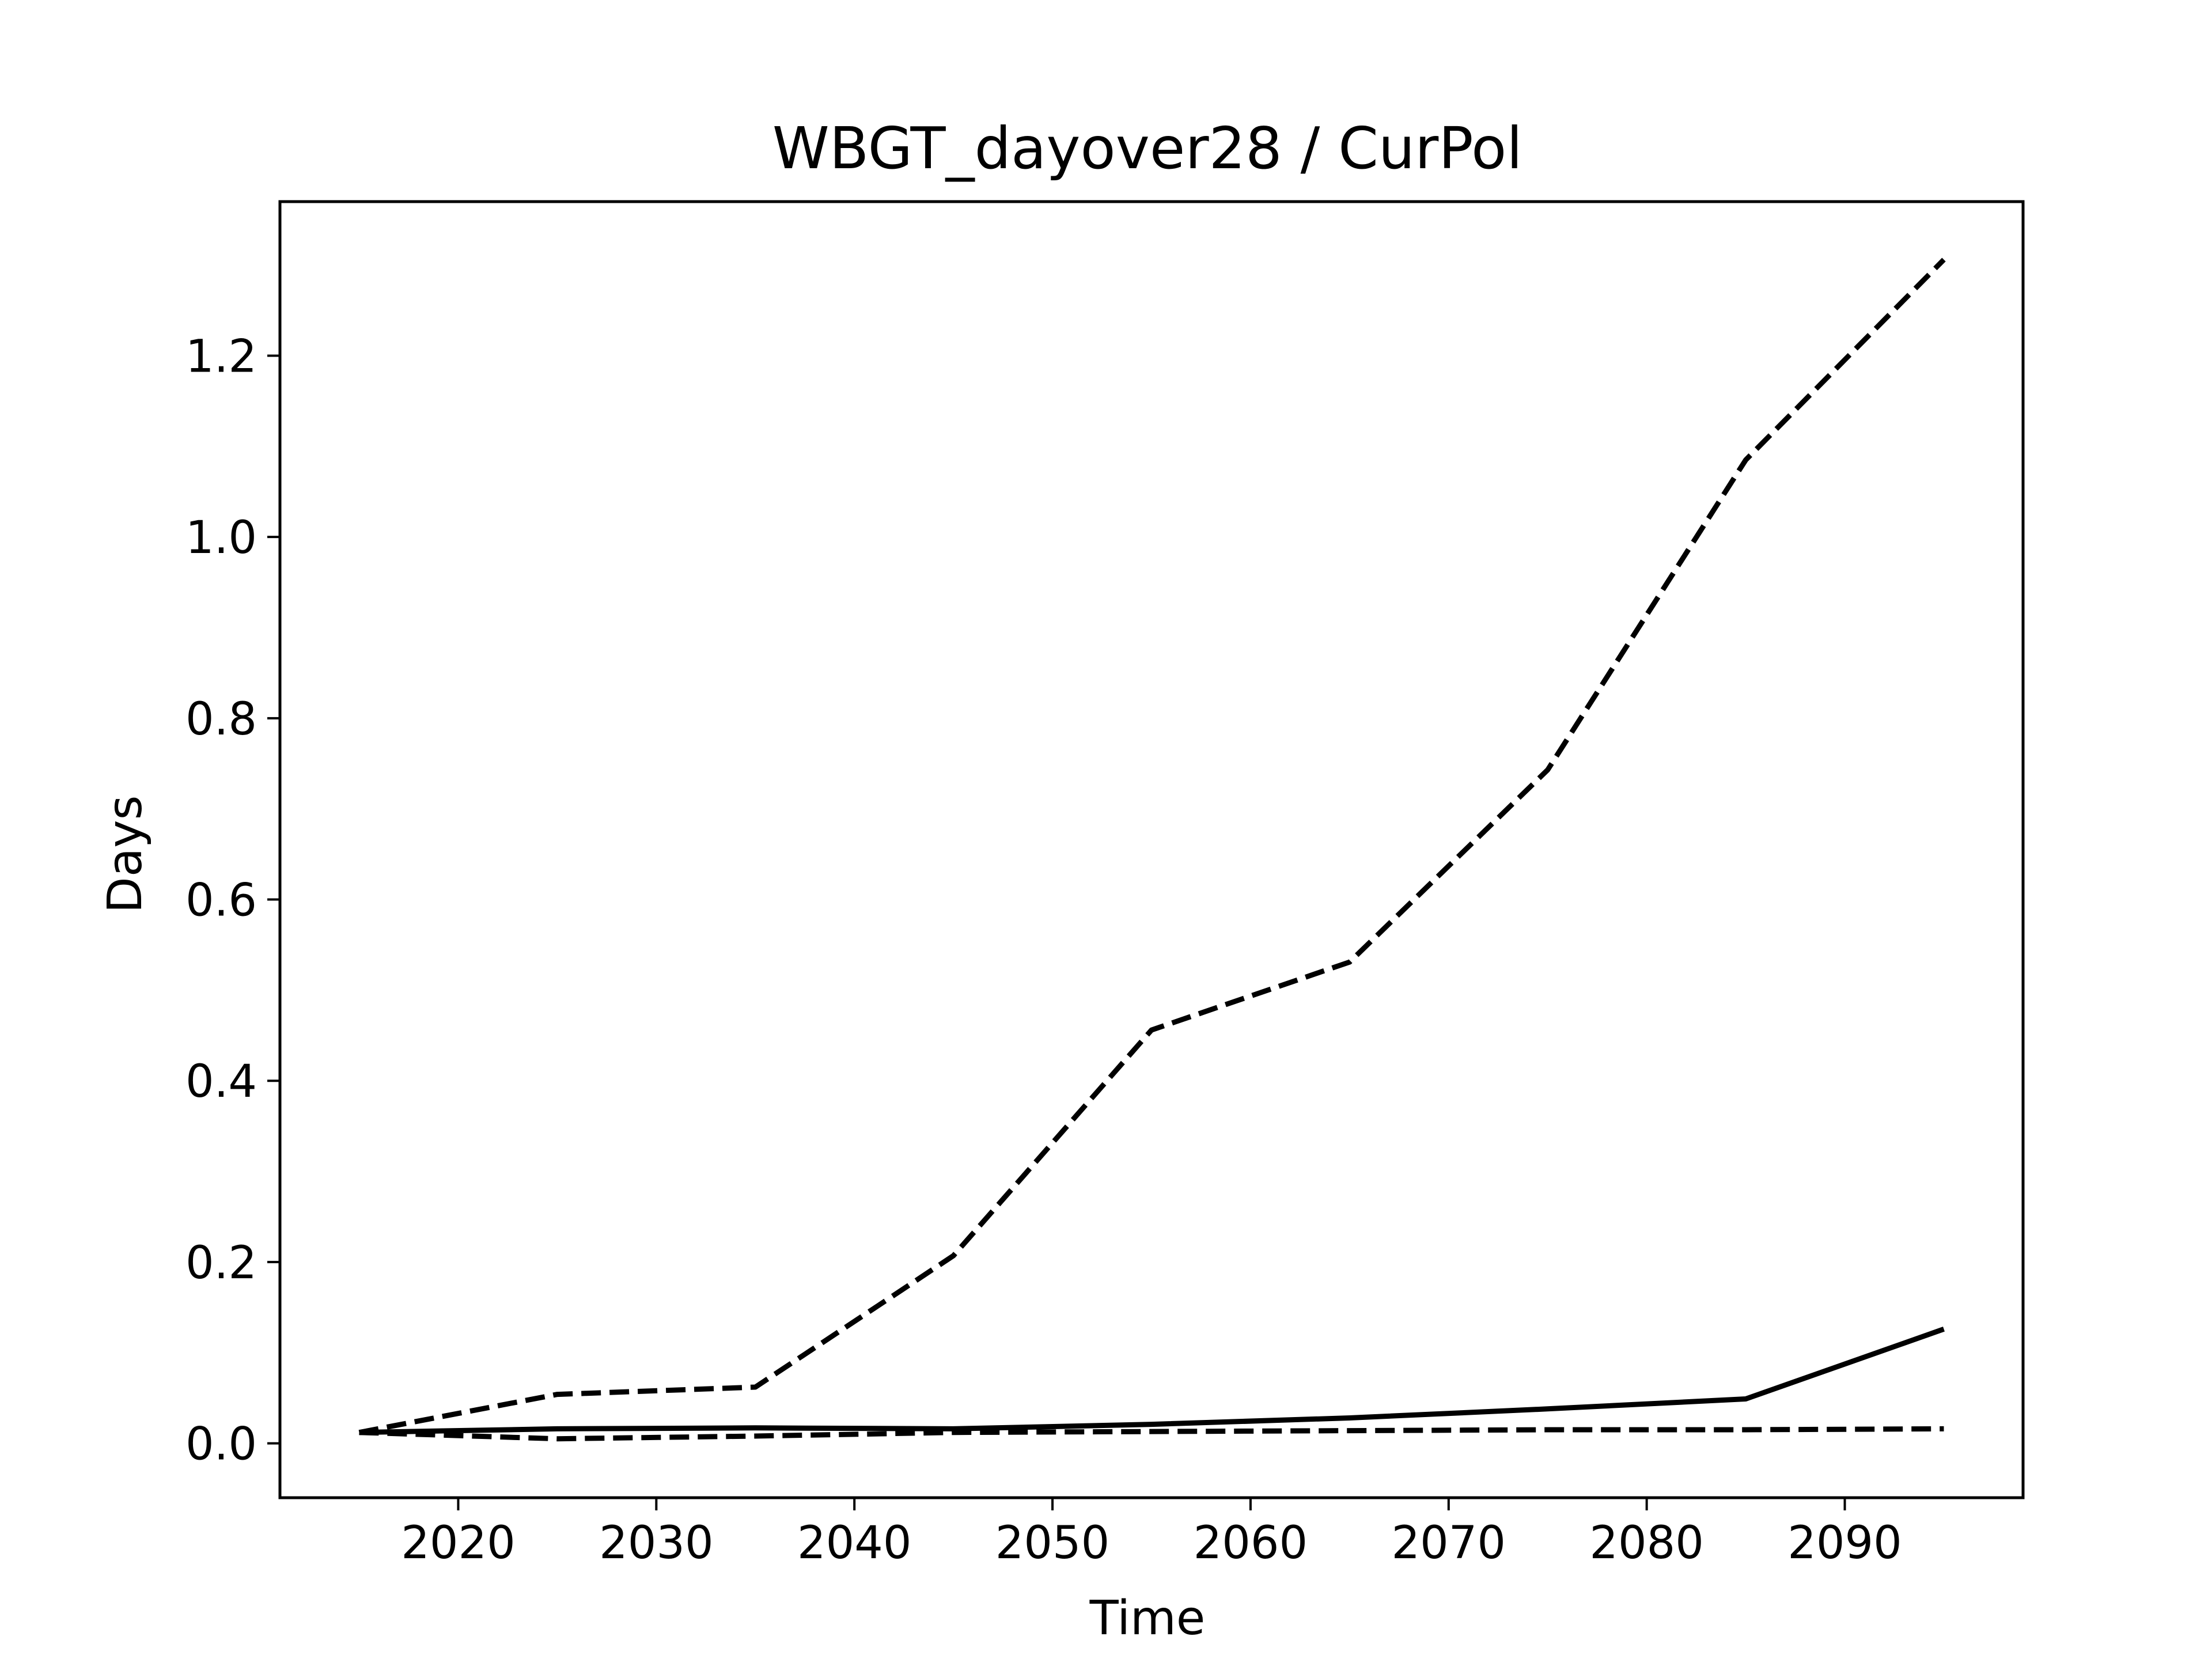 The image size is (2212, 1659). What do you see at coordinates (221, 901) in the screenshot?
I see `y-tick-label: 0.6` at bounding box center [221, 901].